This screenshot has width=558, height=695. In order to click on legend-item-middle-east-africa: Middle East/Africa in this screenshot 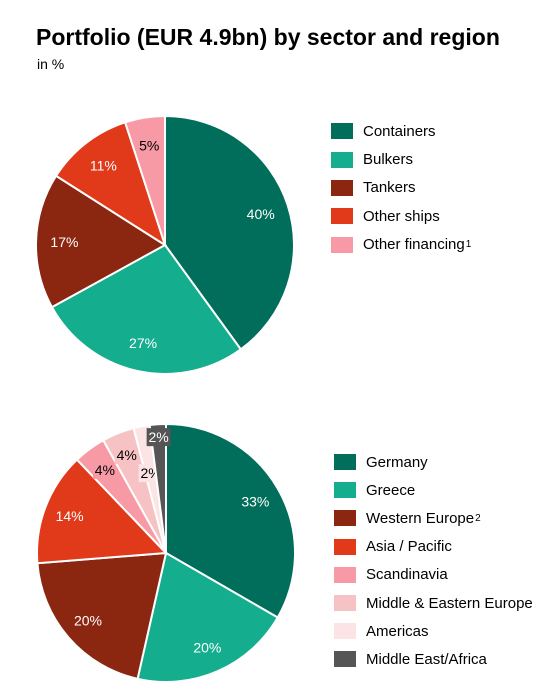, I will do `click(433, 659)`.